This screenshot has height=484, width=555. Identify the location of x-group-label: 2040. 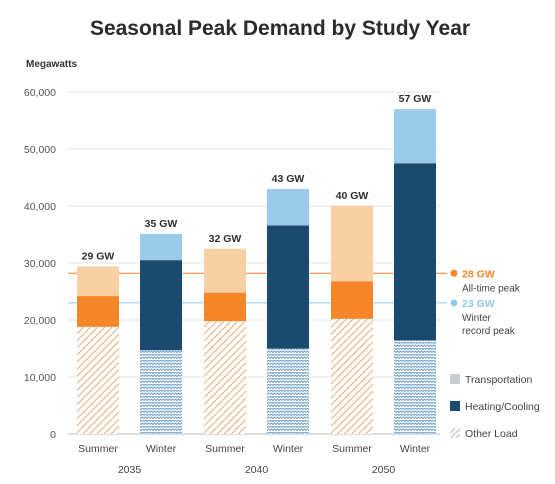
(257, 470).